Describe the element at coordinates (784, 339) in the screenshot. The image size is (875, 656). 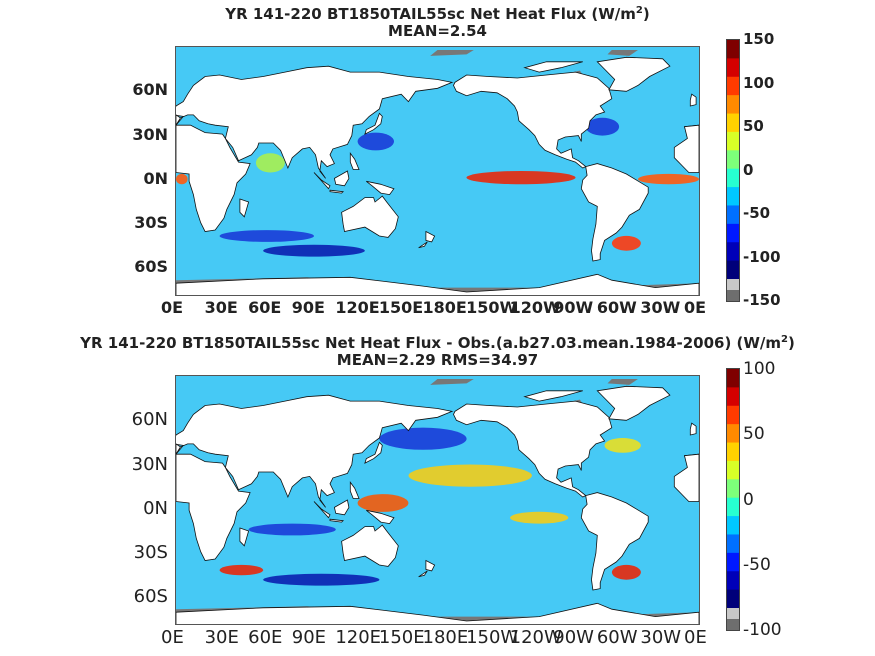
I see `panel2-title-sup: 2` at that location.